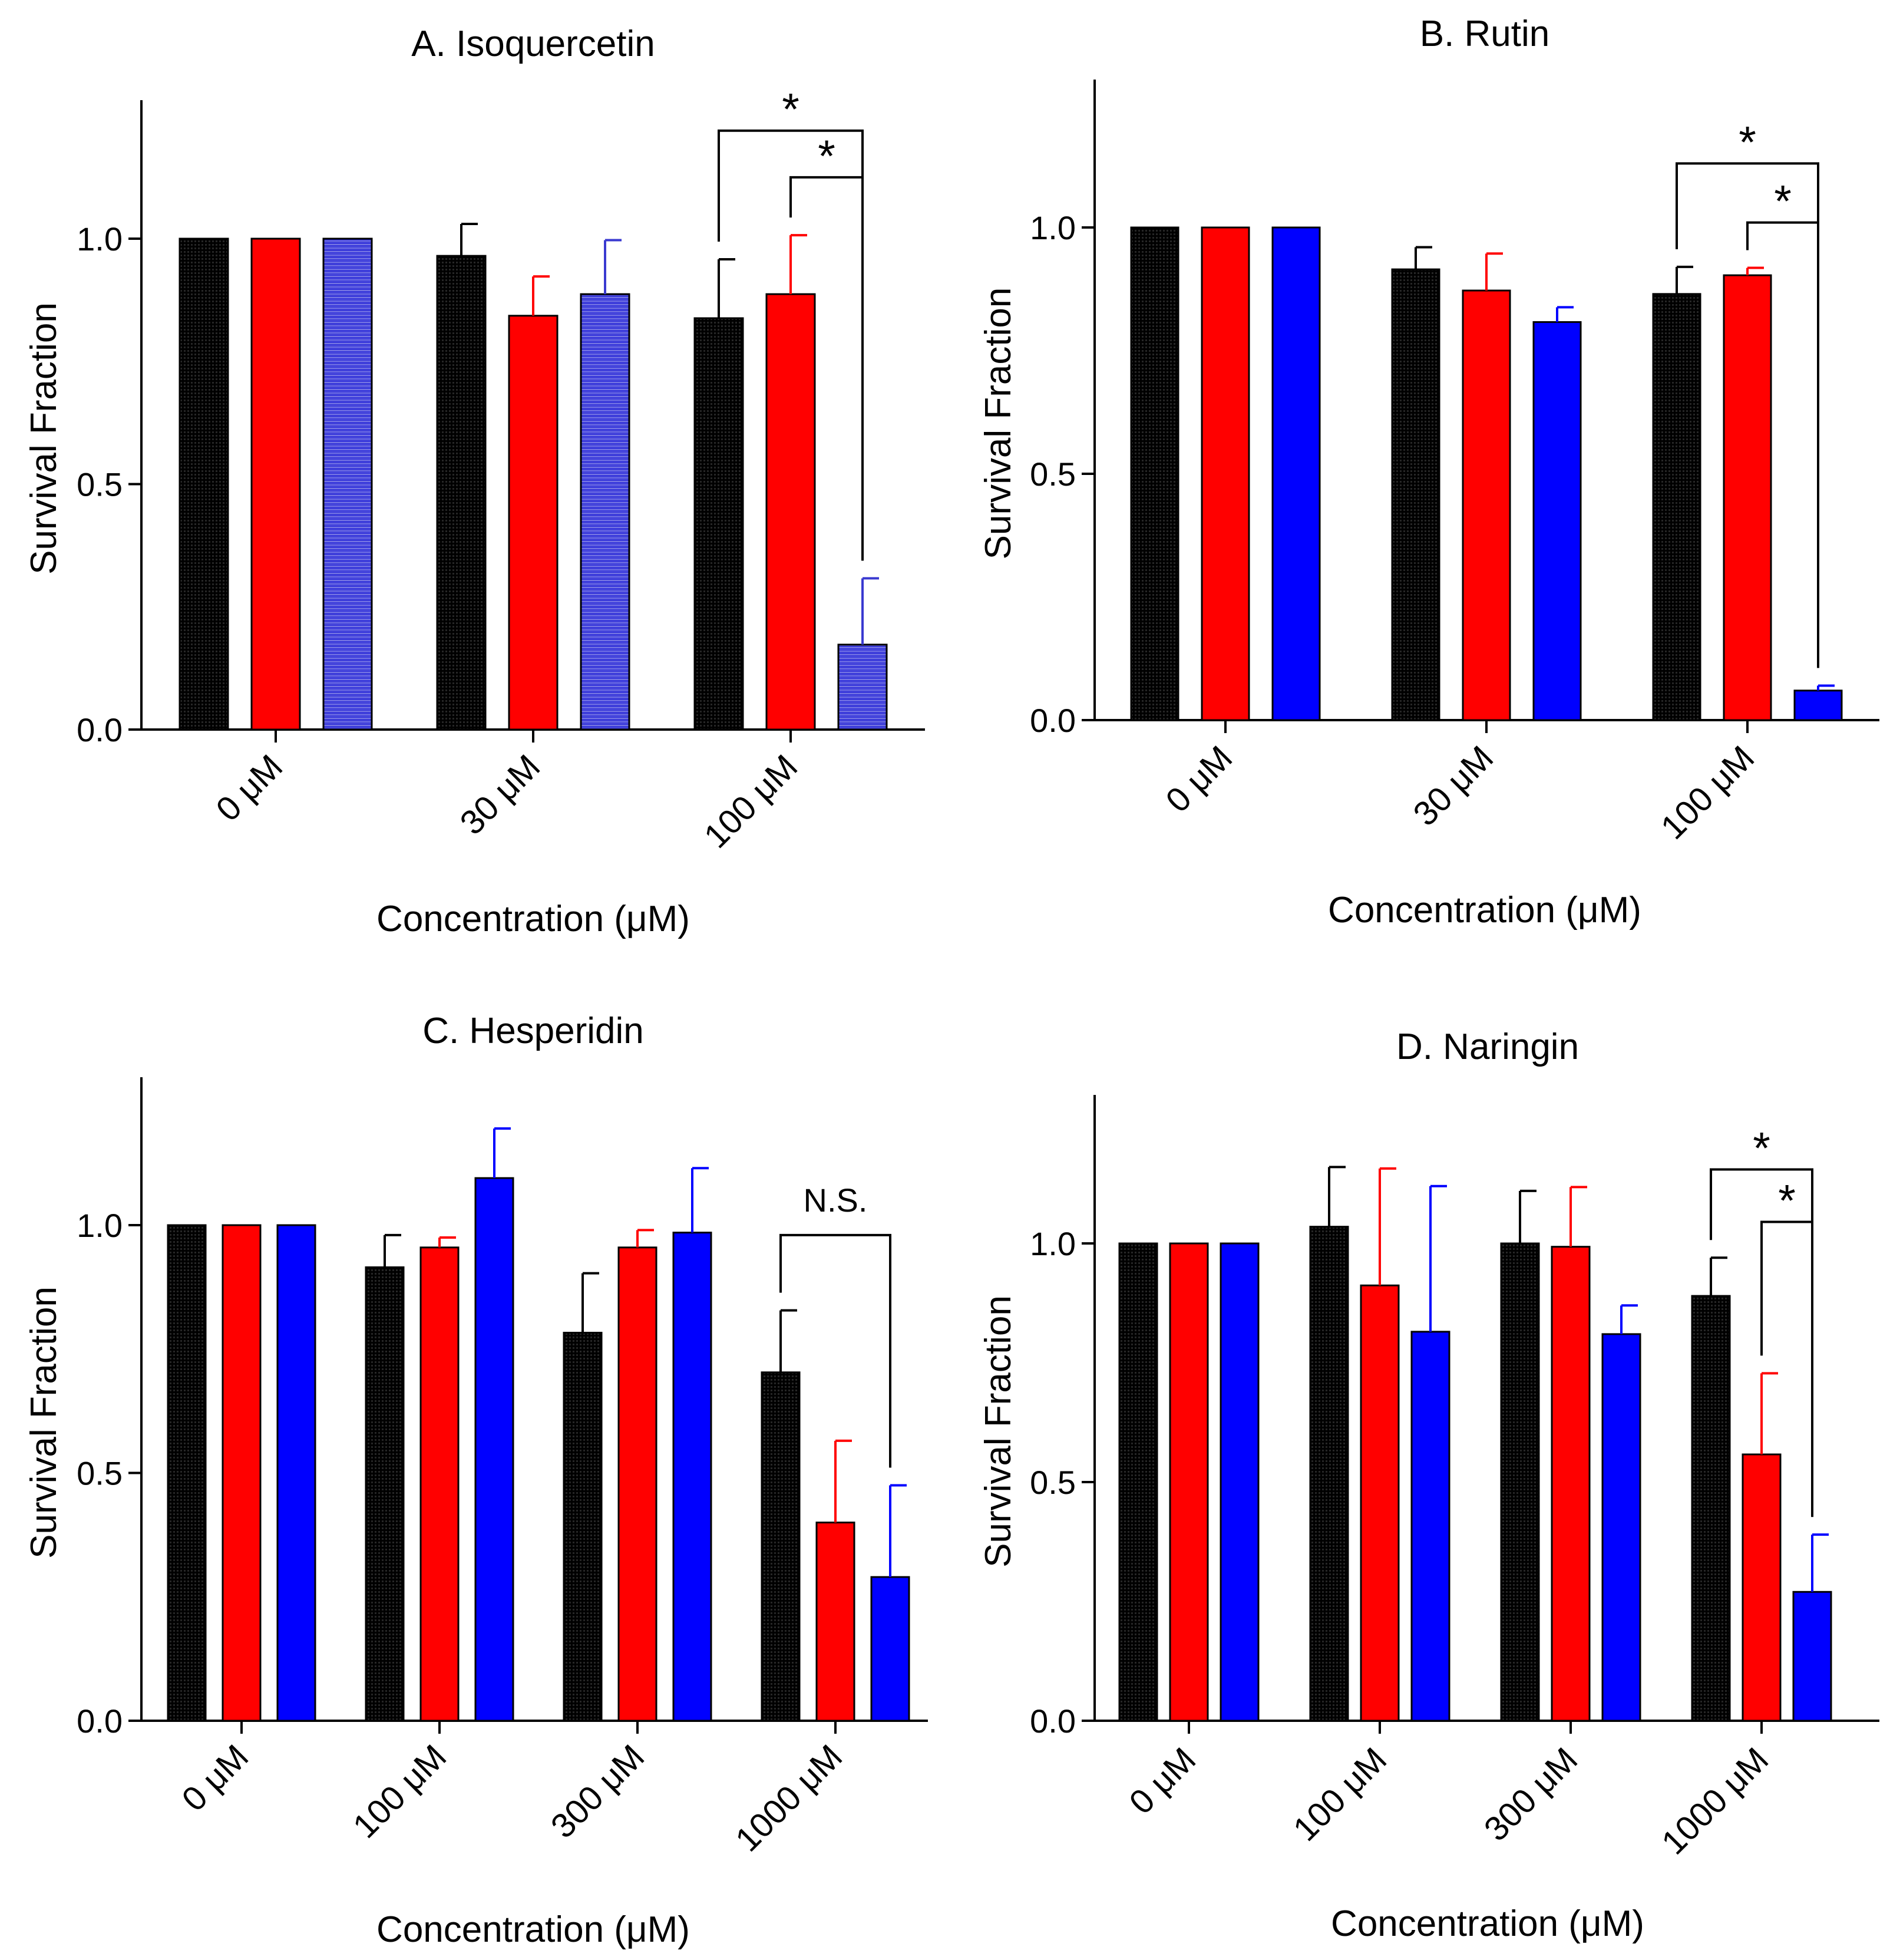  What do you see at coordinates (1487, 1047) in the screenshot?
I see `chart-title: D. Naringin` at bounding box center [1487, 1047].